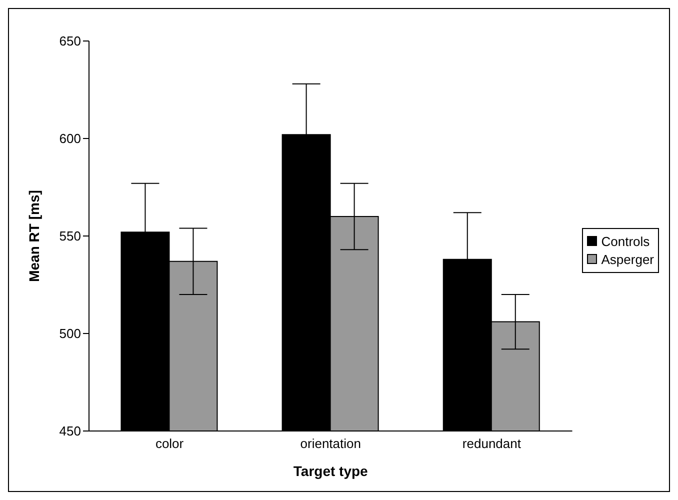 The image size is (678, 500). Describe the element at coordinates (34, 236) in the screenshot. I see `y-axis-title: Mean RT [ms]` at that location.